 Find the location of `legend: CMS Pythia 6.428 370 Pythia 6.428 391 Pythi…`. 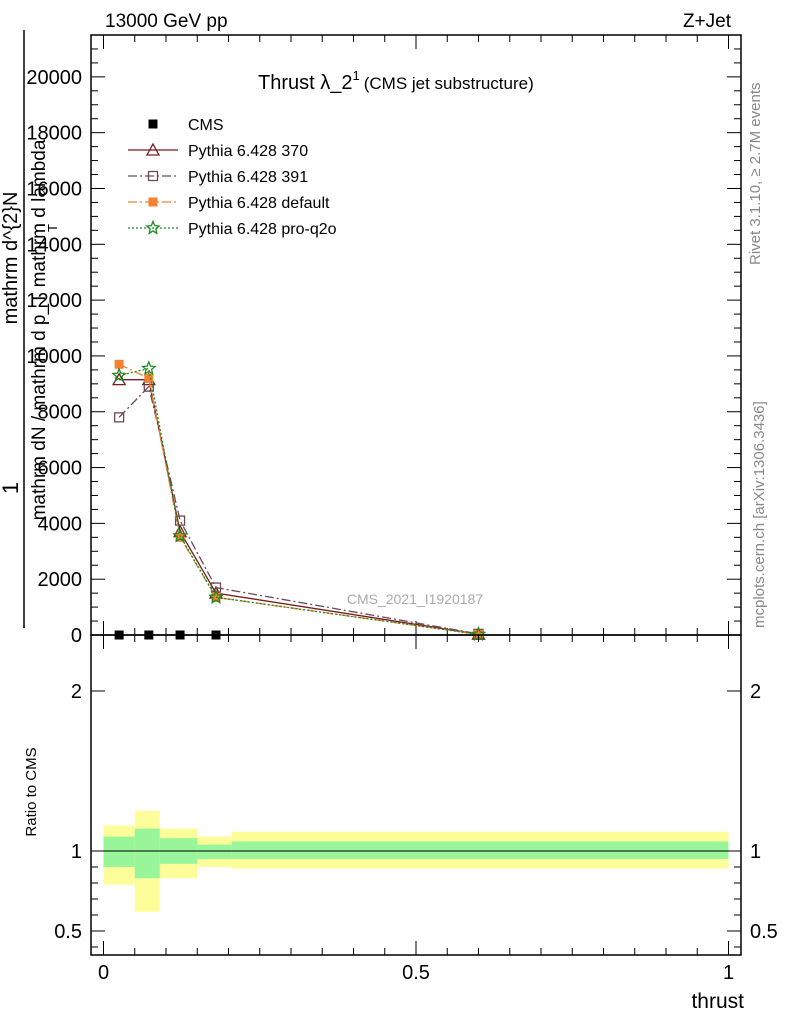

legend: CMS Pythia 6.428 370 Pythia 6.428 391 Pythi… is located at coordinates (232, 177).